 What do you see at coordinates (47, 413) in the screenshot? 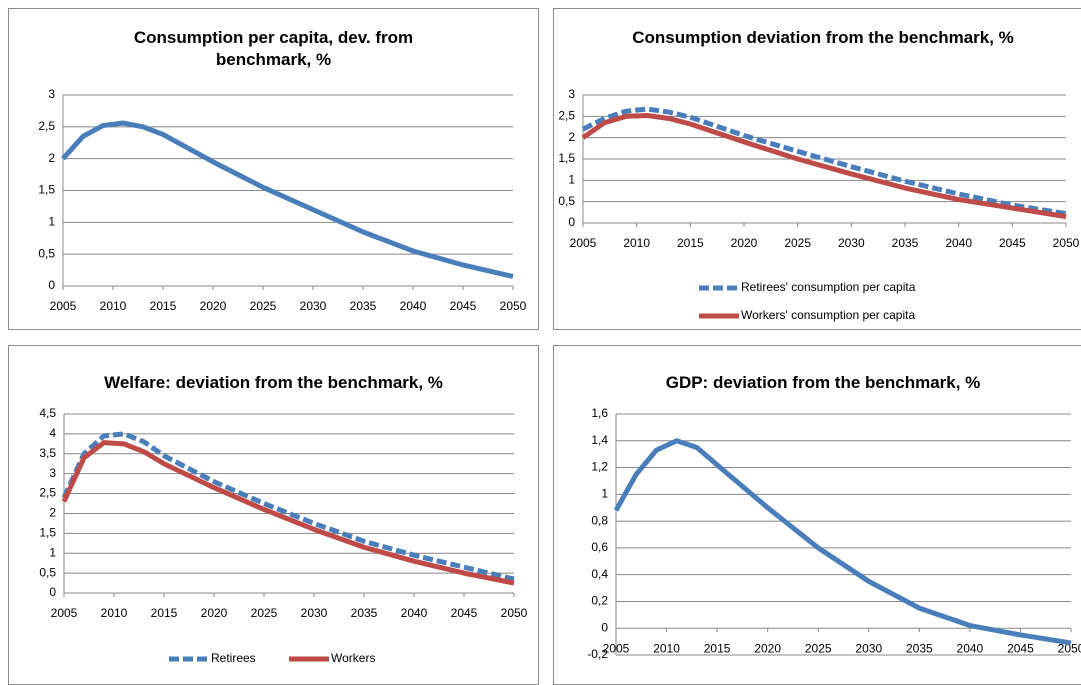
I see `y-tick-label: 4,5` at bounding box center [47, 413].